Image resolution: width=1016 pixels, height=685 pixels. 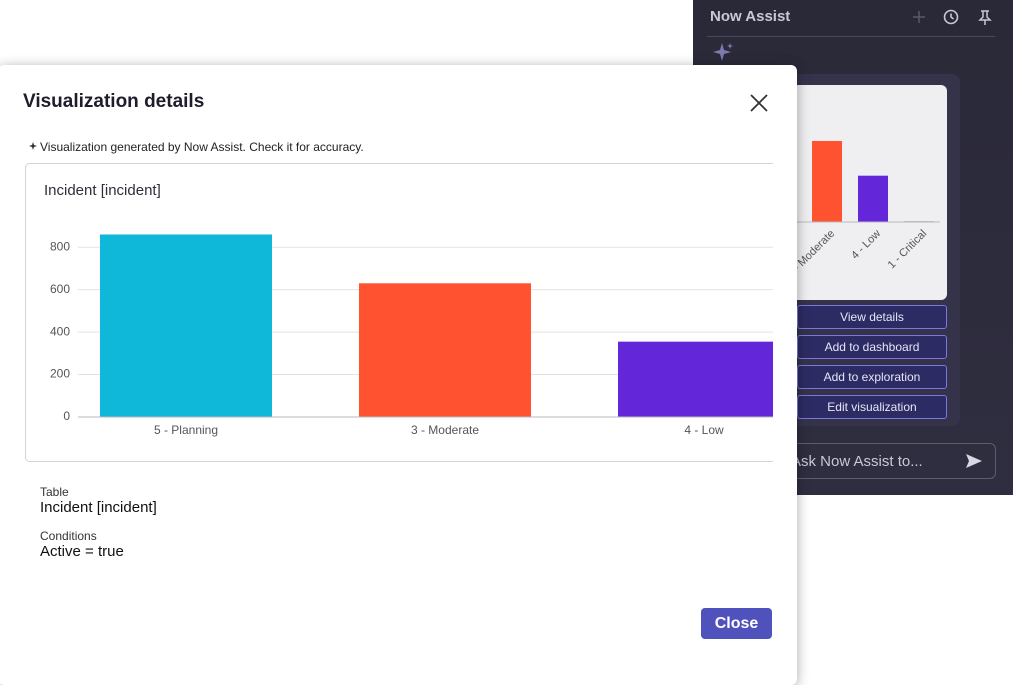 What do you see at coordinates (872, 377) in the screenshot?
I see `action-button: Add to exploration` at bounding box center [872, 377].